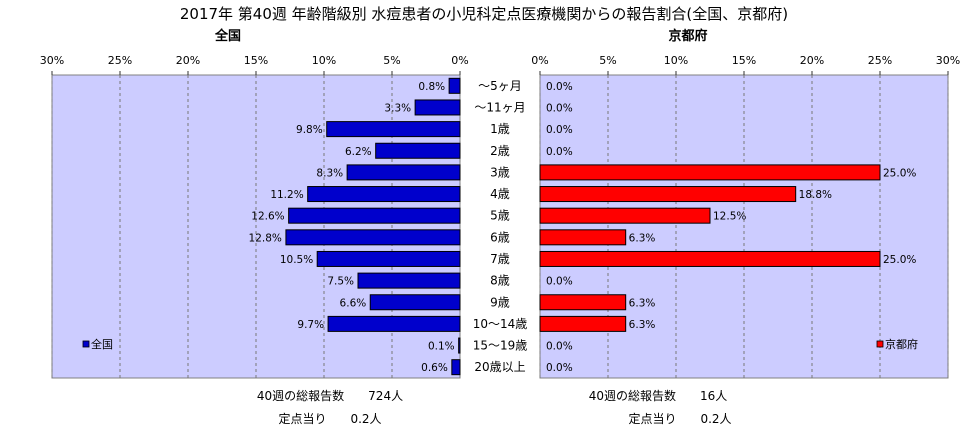 Image resolution: width=968 pixels, height=432 pixels. What do you see at coordinates (499, 367) in the screenshot?
I see `category-label: 20歳以上` at bounding box center [499, 367].